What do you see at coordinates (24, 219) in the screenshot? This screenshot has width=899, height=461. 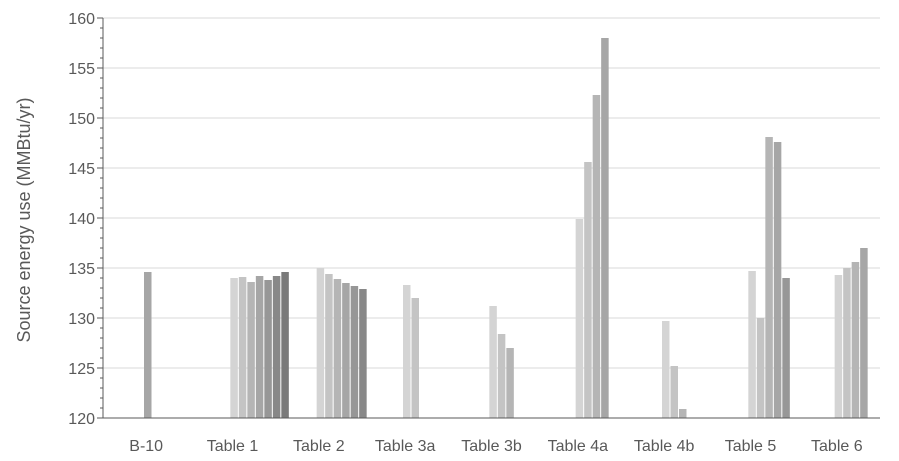 I see `y-axis-title: Source energy use (MMBtu/yr)` at bounding box center [24, 219].